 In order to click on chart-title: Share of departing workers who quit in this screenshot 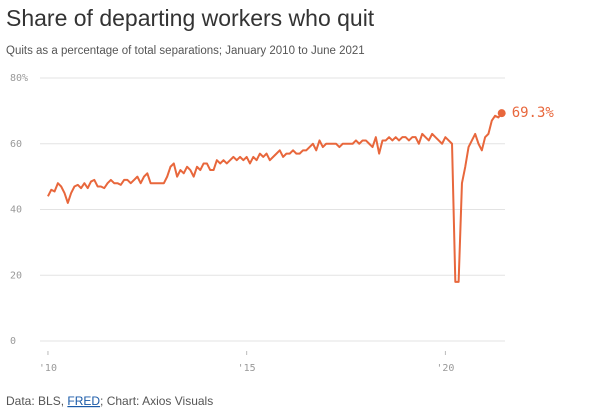, I will do `click(190, 18)`.